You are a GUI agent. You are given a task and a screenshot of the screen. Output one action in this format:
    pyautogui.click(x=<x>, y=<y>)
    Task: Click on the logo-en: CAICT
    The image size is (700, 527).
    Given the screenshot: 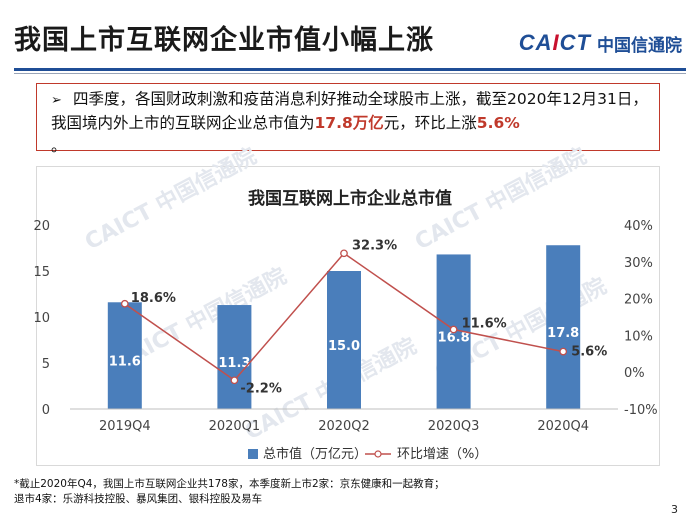 What is the action you would take?
    pyautogui.click(x=555, y=43)
    